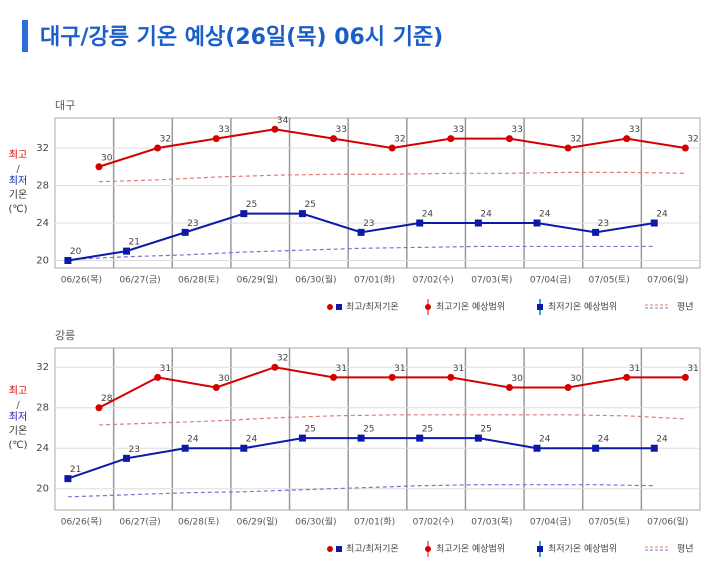 This screenshot has width=711, height=579. I want to click on data-label: 20, so click(76, 252).